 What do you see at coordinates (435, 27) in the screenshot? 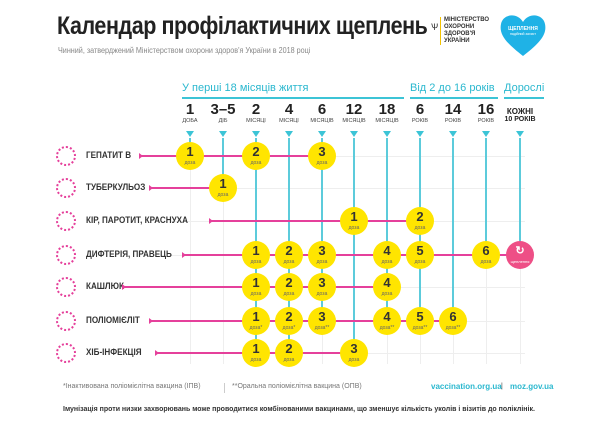
I see `trident-icon: Ѱ` at bounding box center [435, 27].